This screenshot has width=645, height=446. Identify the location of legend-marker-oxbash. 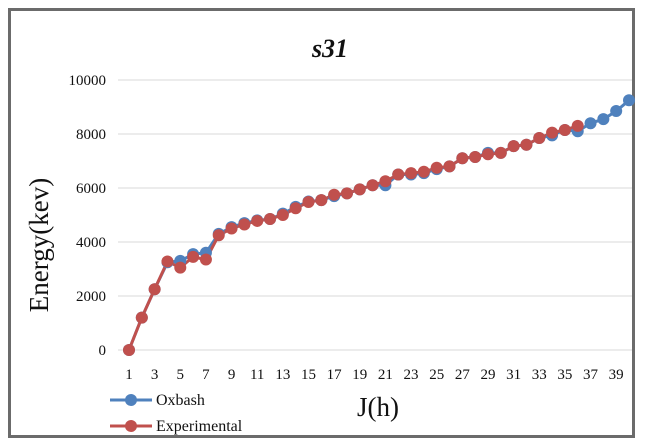
(131, 400).